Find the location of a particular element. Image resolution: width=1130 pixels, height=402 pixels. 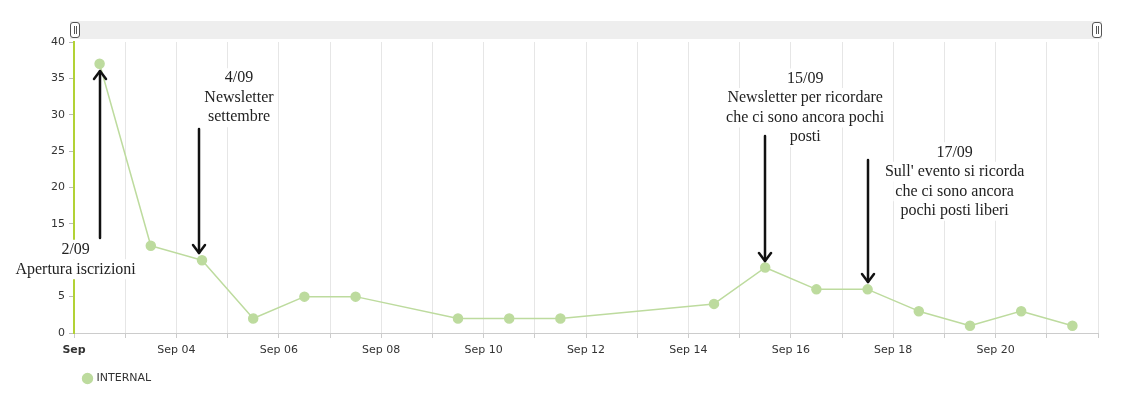

y-tick-label: 15 is located at coordinates (58, 223).